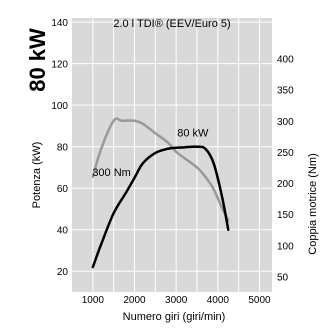  What do you see at coordinates (285, 91) in the screenshot?
I see `y-right-tick-label: 350` at bounding box center [285, 91].